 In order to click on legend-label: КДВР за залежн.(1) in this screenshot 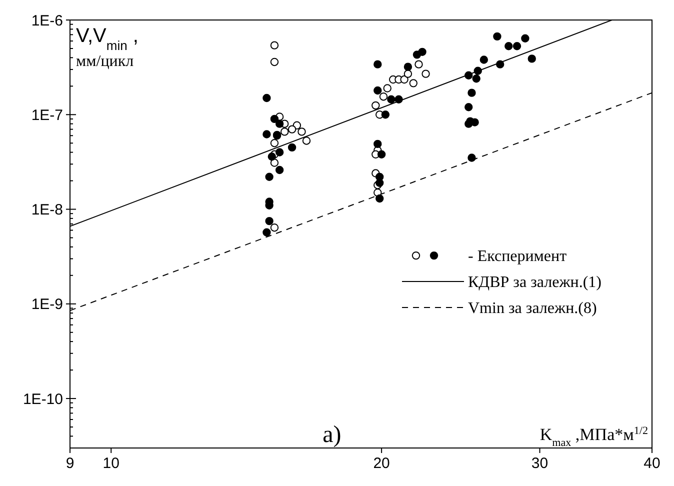, I will do `click(535, 283)`.